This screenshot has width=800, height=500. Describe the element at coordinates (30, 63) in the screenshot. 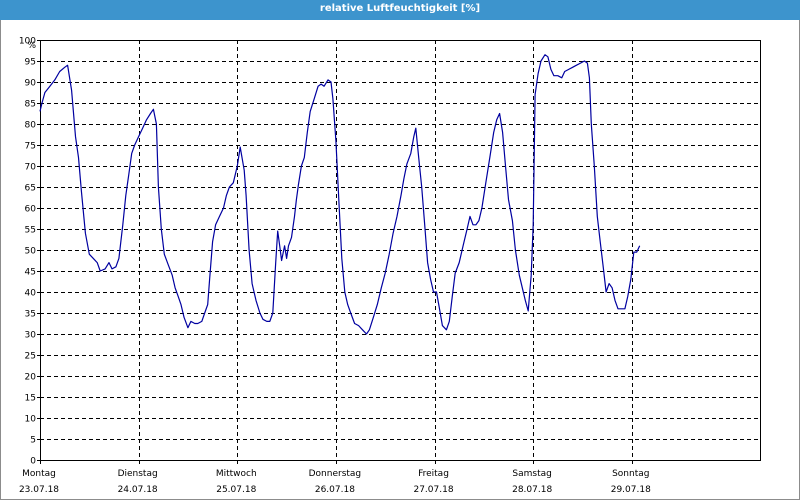

I see `y-tick-label: 95` at that location.